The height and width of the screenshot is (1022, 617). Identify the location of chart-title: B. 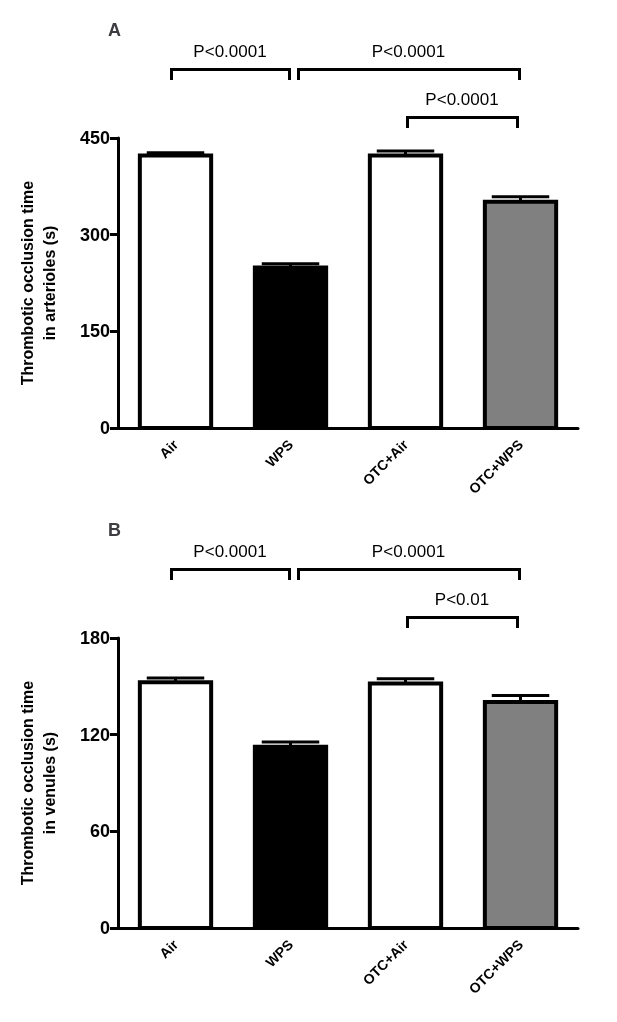
(114, 530).